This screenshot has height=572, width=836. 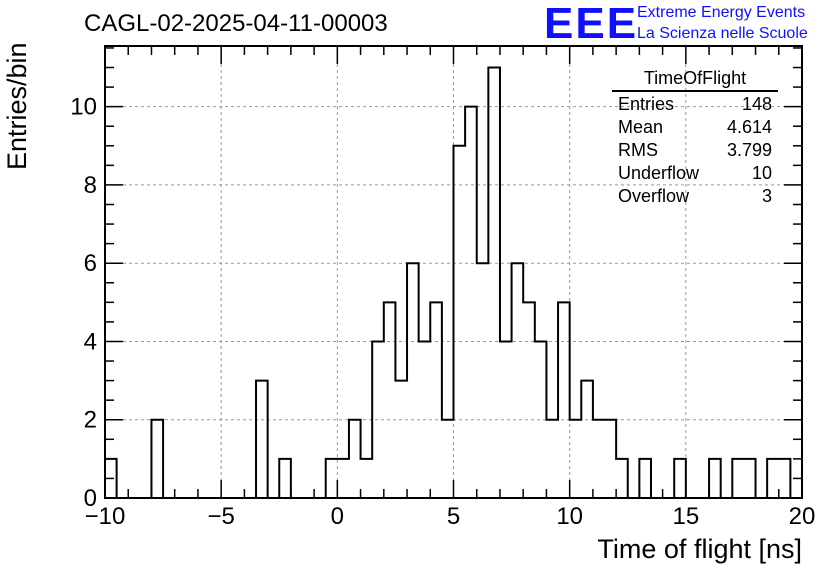 I want to click on y-tick-label: 2, so click(x=90, y=420).